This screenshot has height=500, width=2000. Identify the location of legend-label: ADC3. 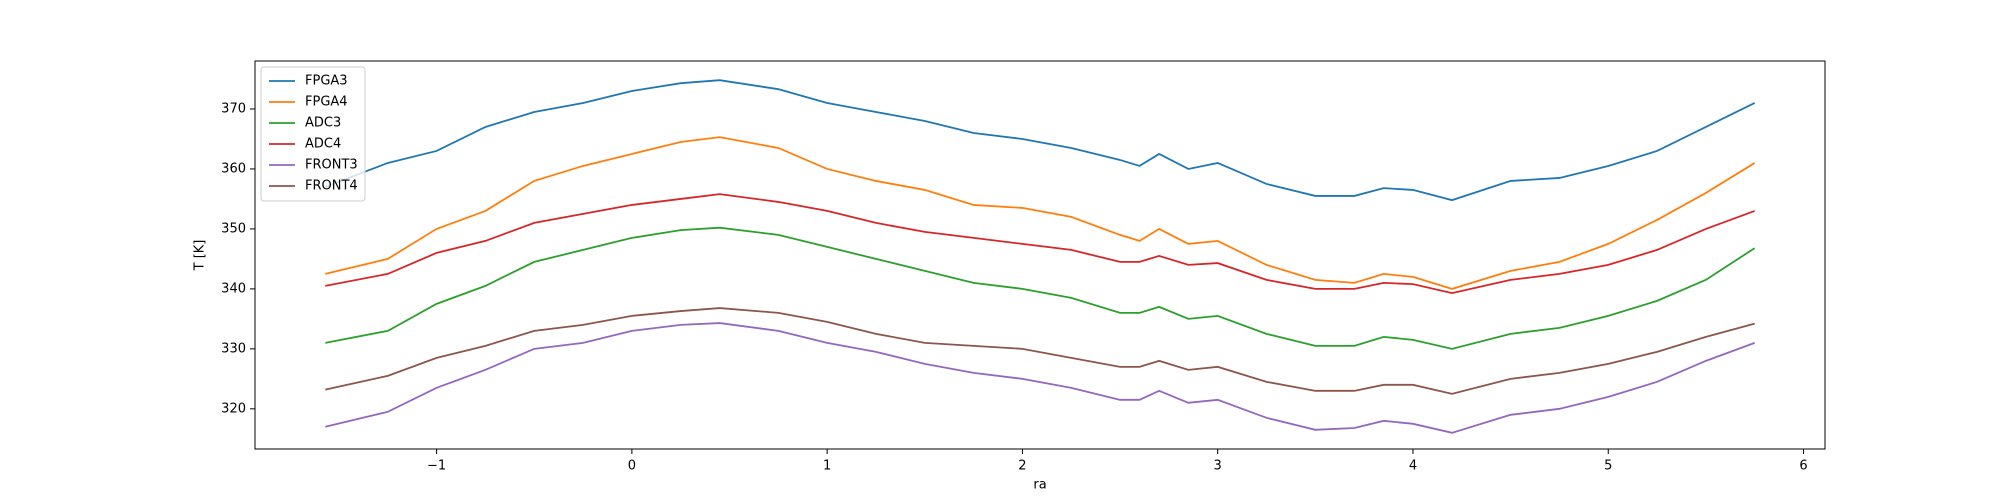
(323, 123).